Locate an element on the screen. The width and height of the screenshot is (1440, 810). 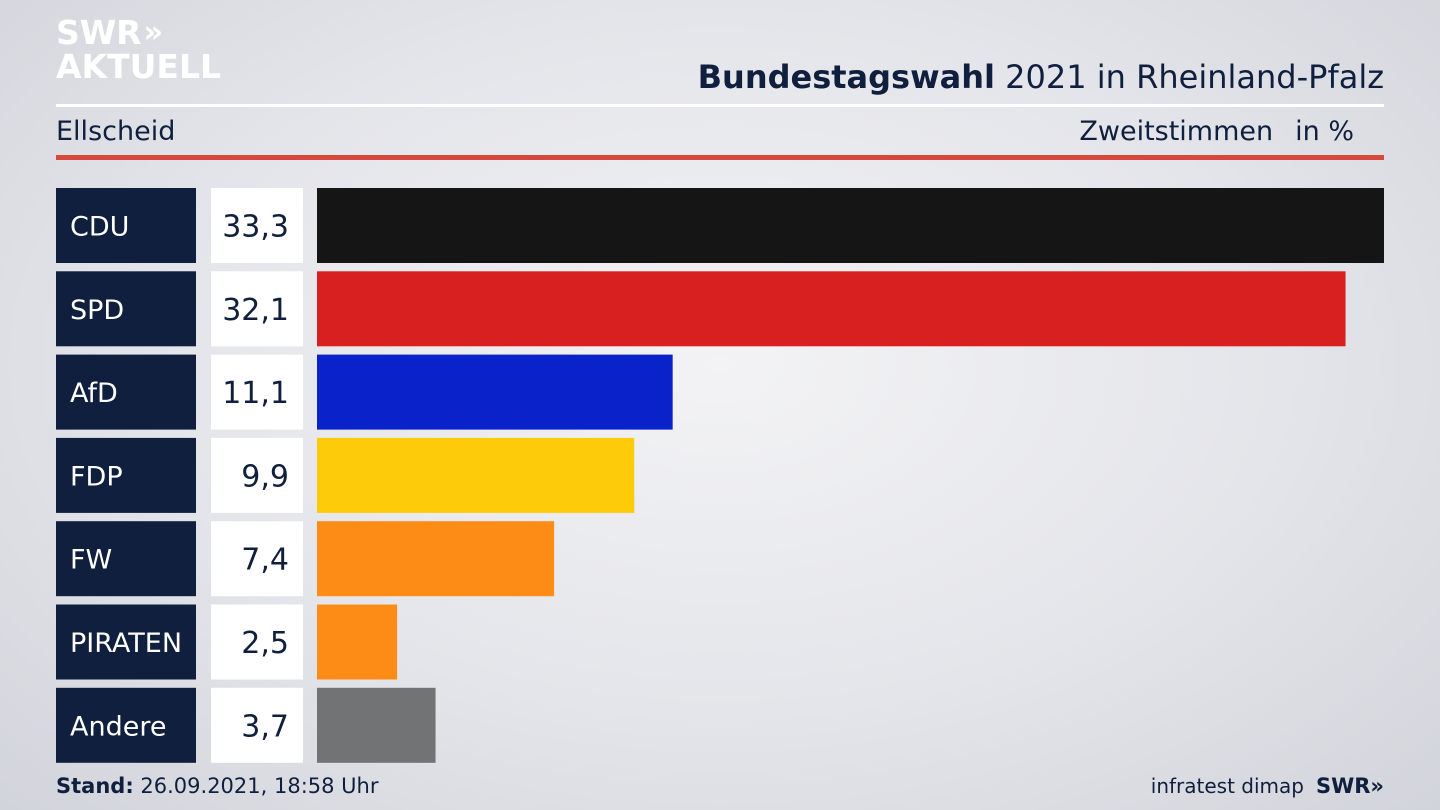
party-label-box-andere is located at coordinates (126, 725).